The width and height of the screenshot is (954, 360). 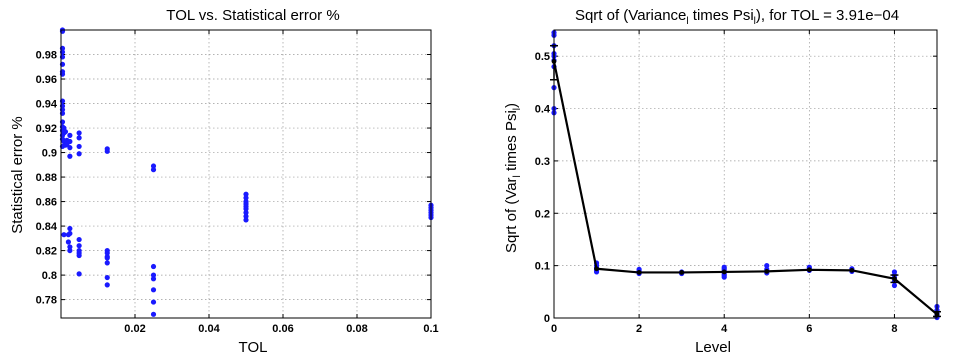 What do you see at coordinates (209, 329) in the screenshot?
I see `chart1-xtick-label-1: 0.04` at bounding box center [209, 329].